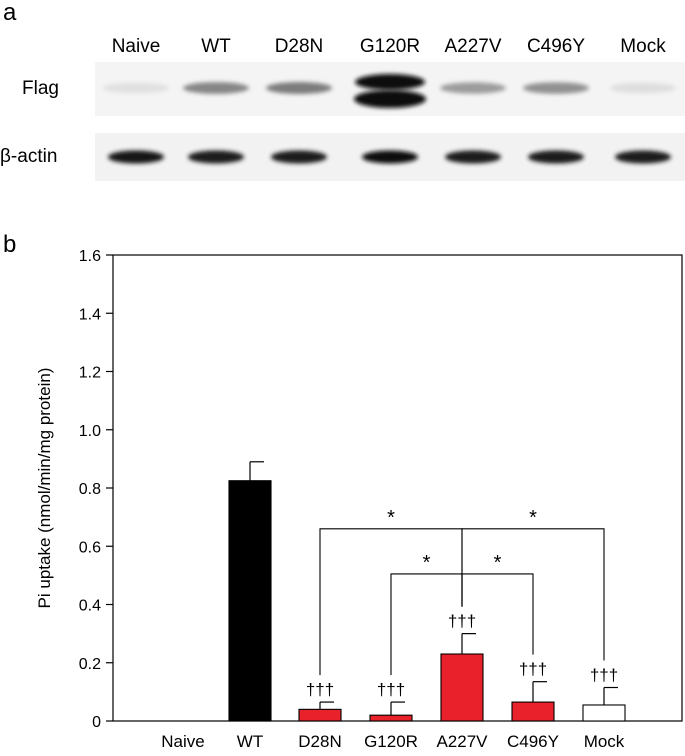 The image size is (685, 756). I want to click on panel-b-label: b, so click(9, 244).